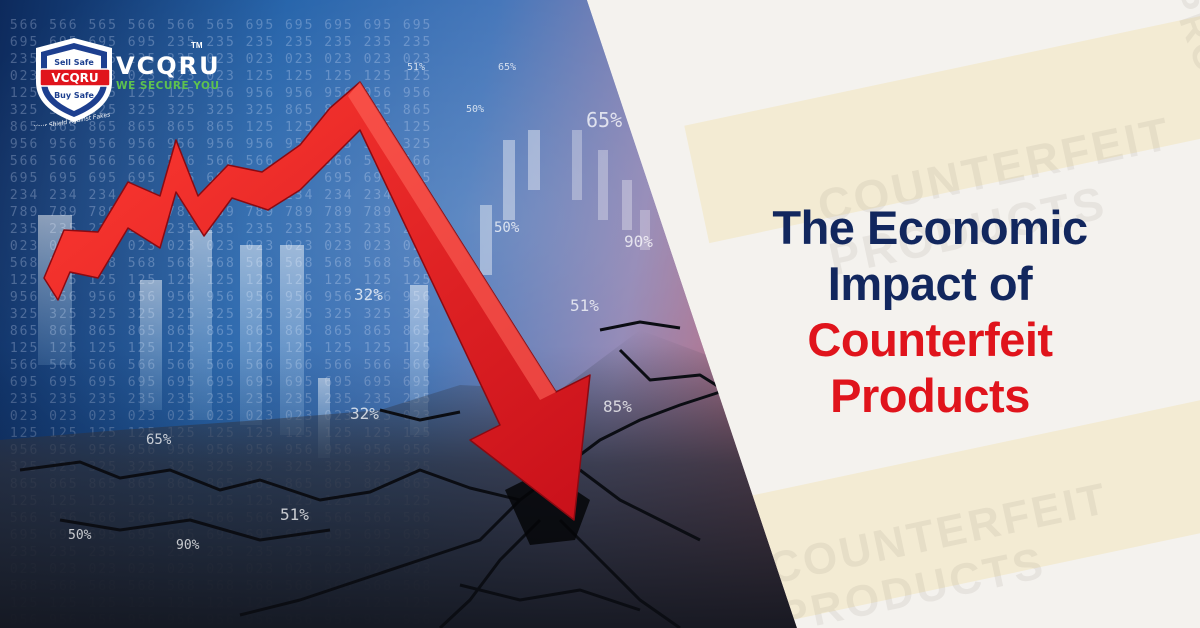  What do you see at coordinates (197, 45) in the screenshot?
I see `trademark: TM` at bounding box center [197, 45].